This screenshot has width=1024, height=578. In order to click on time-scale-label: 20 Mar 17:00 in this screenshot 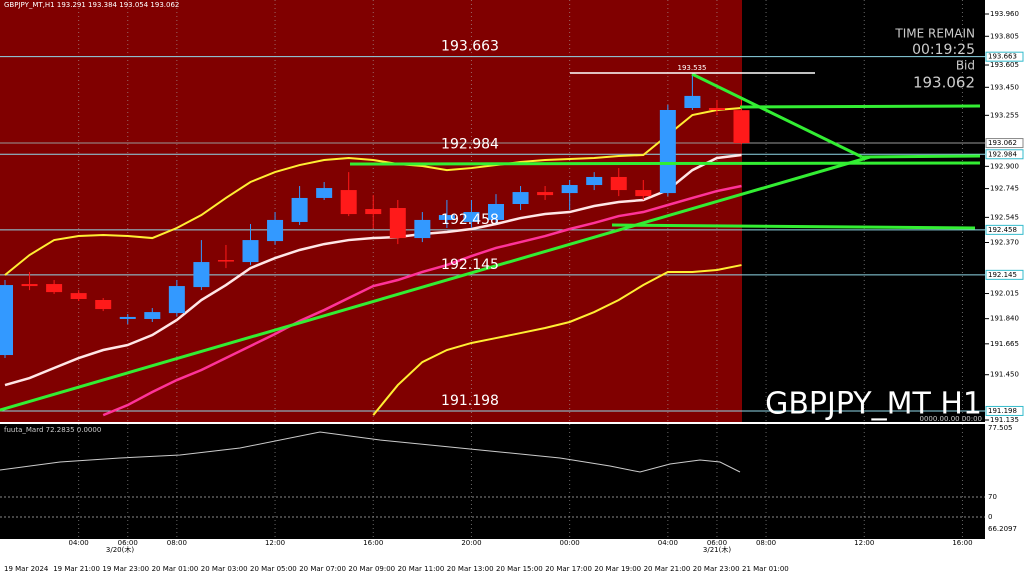, I will do `click(568, 569)`.